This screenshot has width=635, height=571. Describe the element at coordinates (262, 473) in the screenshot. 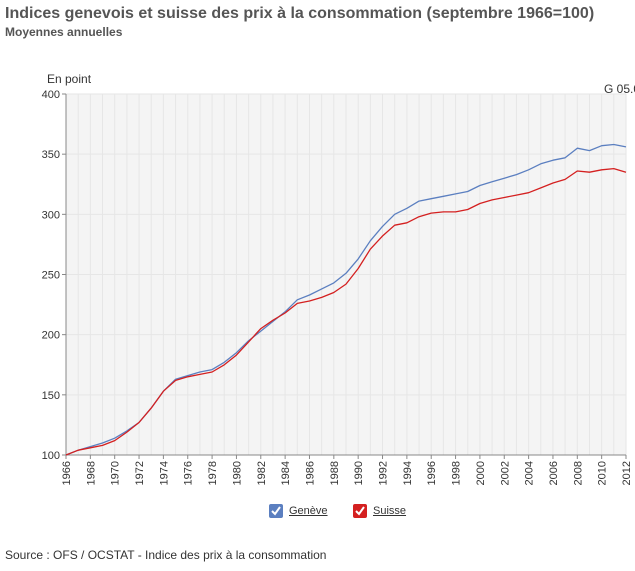

I see `x-tick-label: 1982` at that location.